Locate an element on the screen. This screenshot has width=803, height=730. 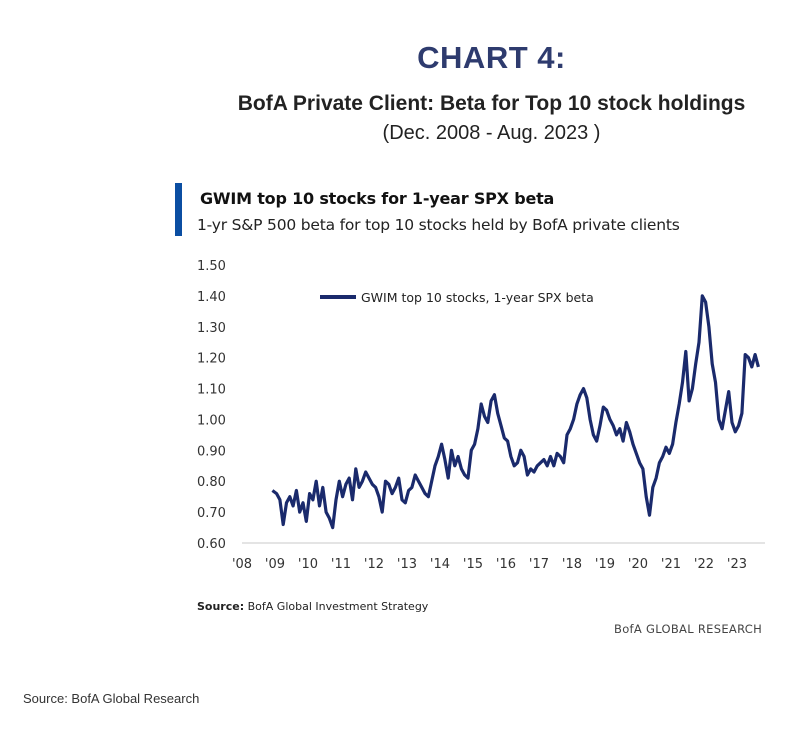
x-tick-label: '11 is located at coordinates (341, 564).